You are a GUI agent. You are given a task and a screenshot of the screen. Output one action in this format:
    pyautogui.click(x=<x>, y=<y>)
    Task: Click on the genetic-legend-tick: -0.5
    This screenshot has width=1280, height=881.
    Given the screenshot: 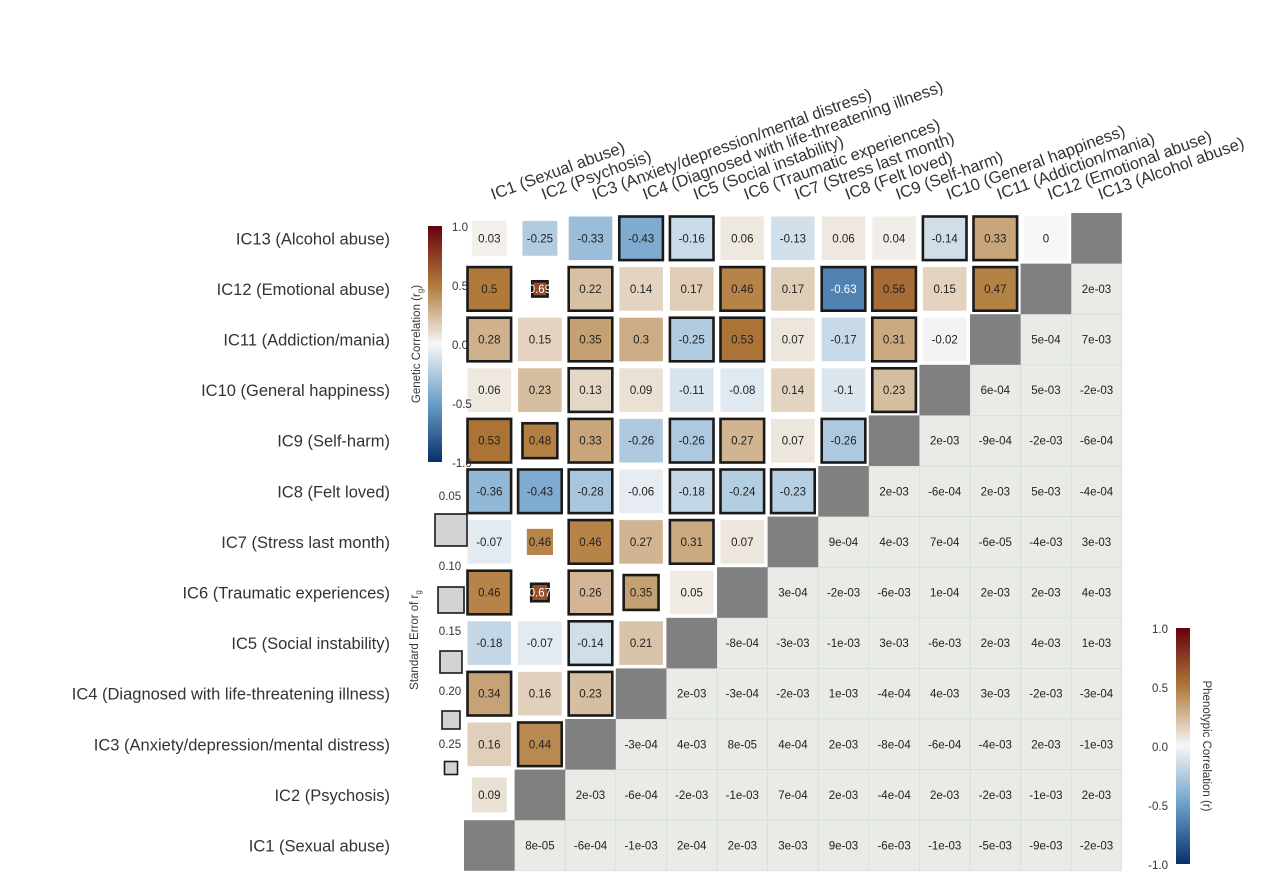 What is the action you would take?
    pyautogui.click(x=462, y=405)
    